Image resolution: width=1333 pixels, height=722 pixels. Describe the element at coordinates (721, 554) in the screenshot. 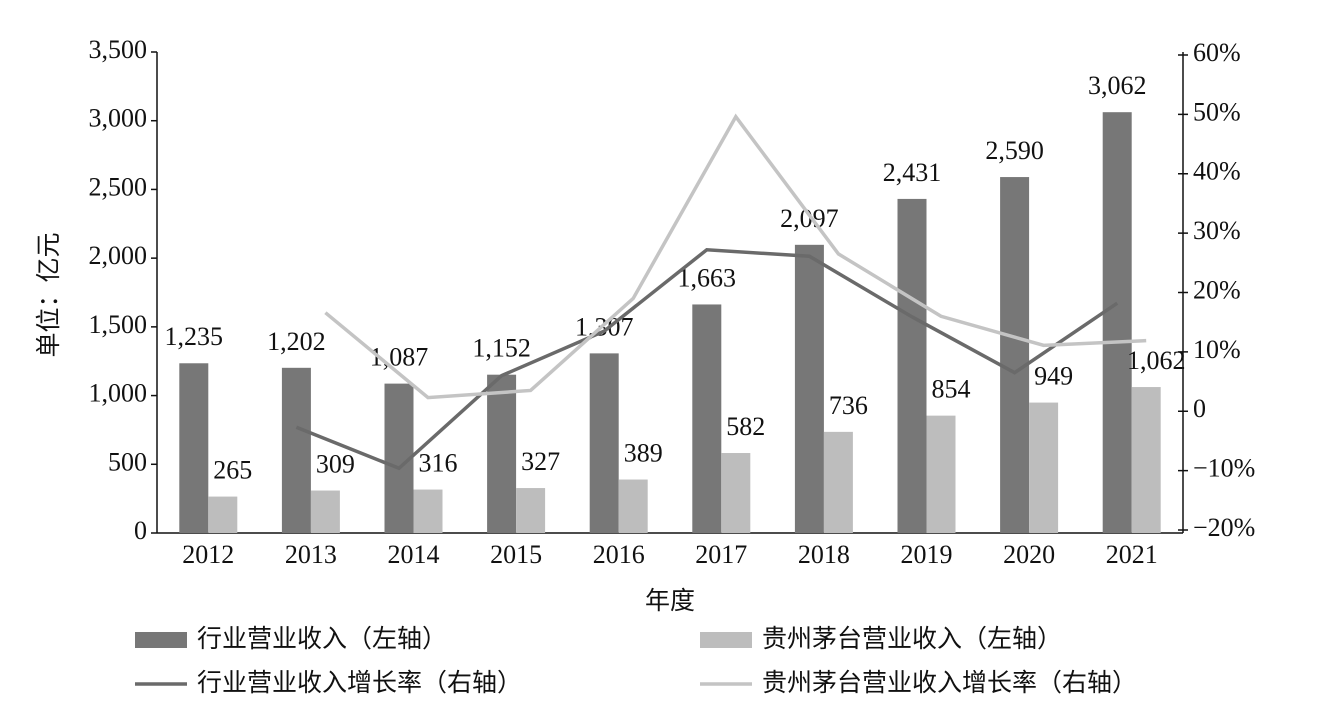

I see `x-tick-label: 2017` at that location.